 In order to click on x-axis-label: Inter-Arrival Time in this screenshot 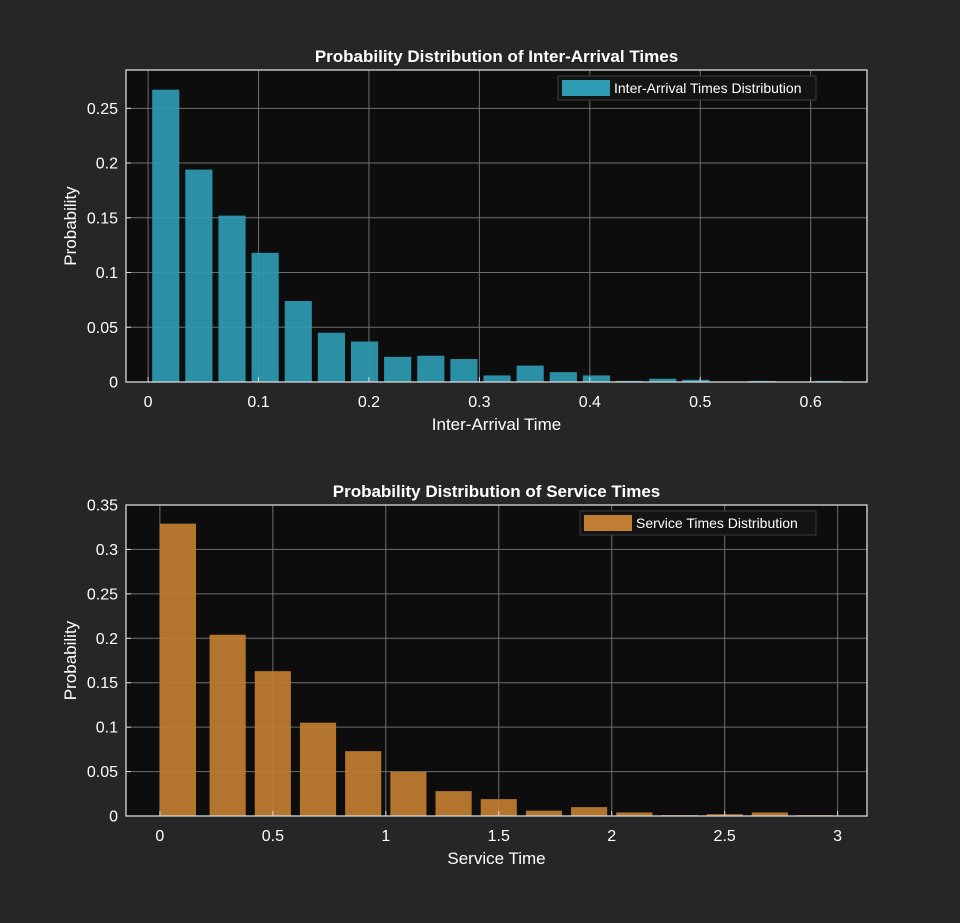, I will do `click(496, 424)`.